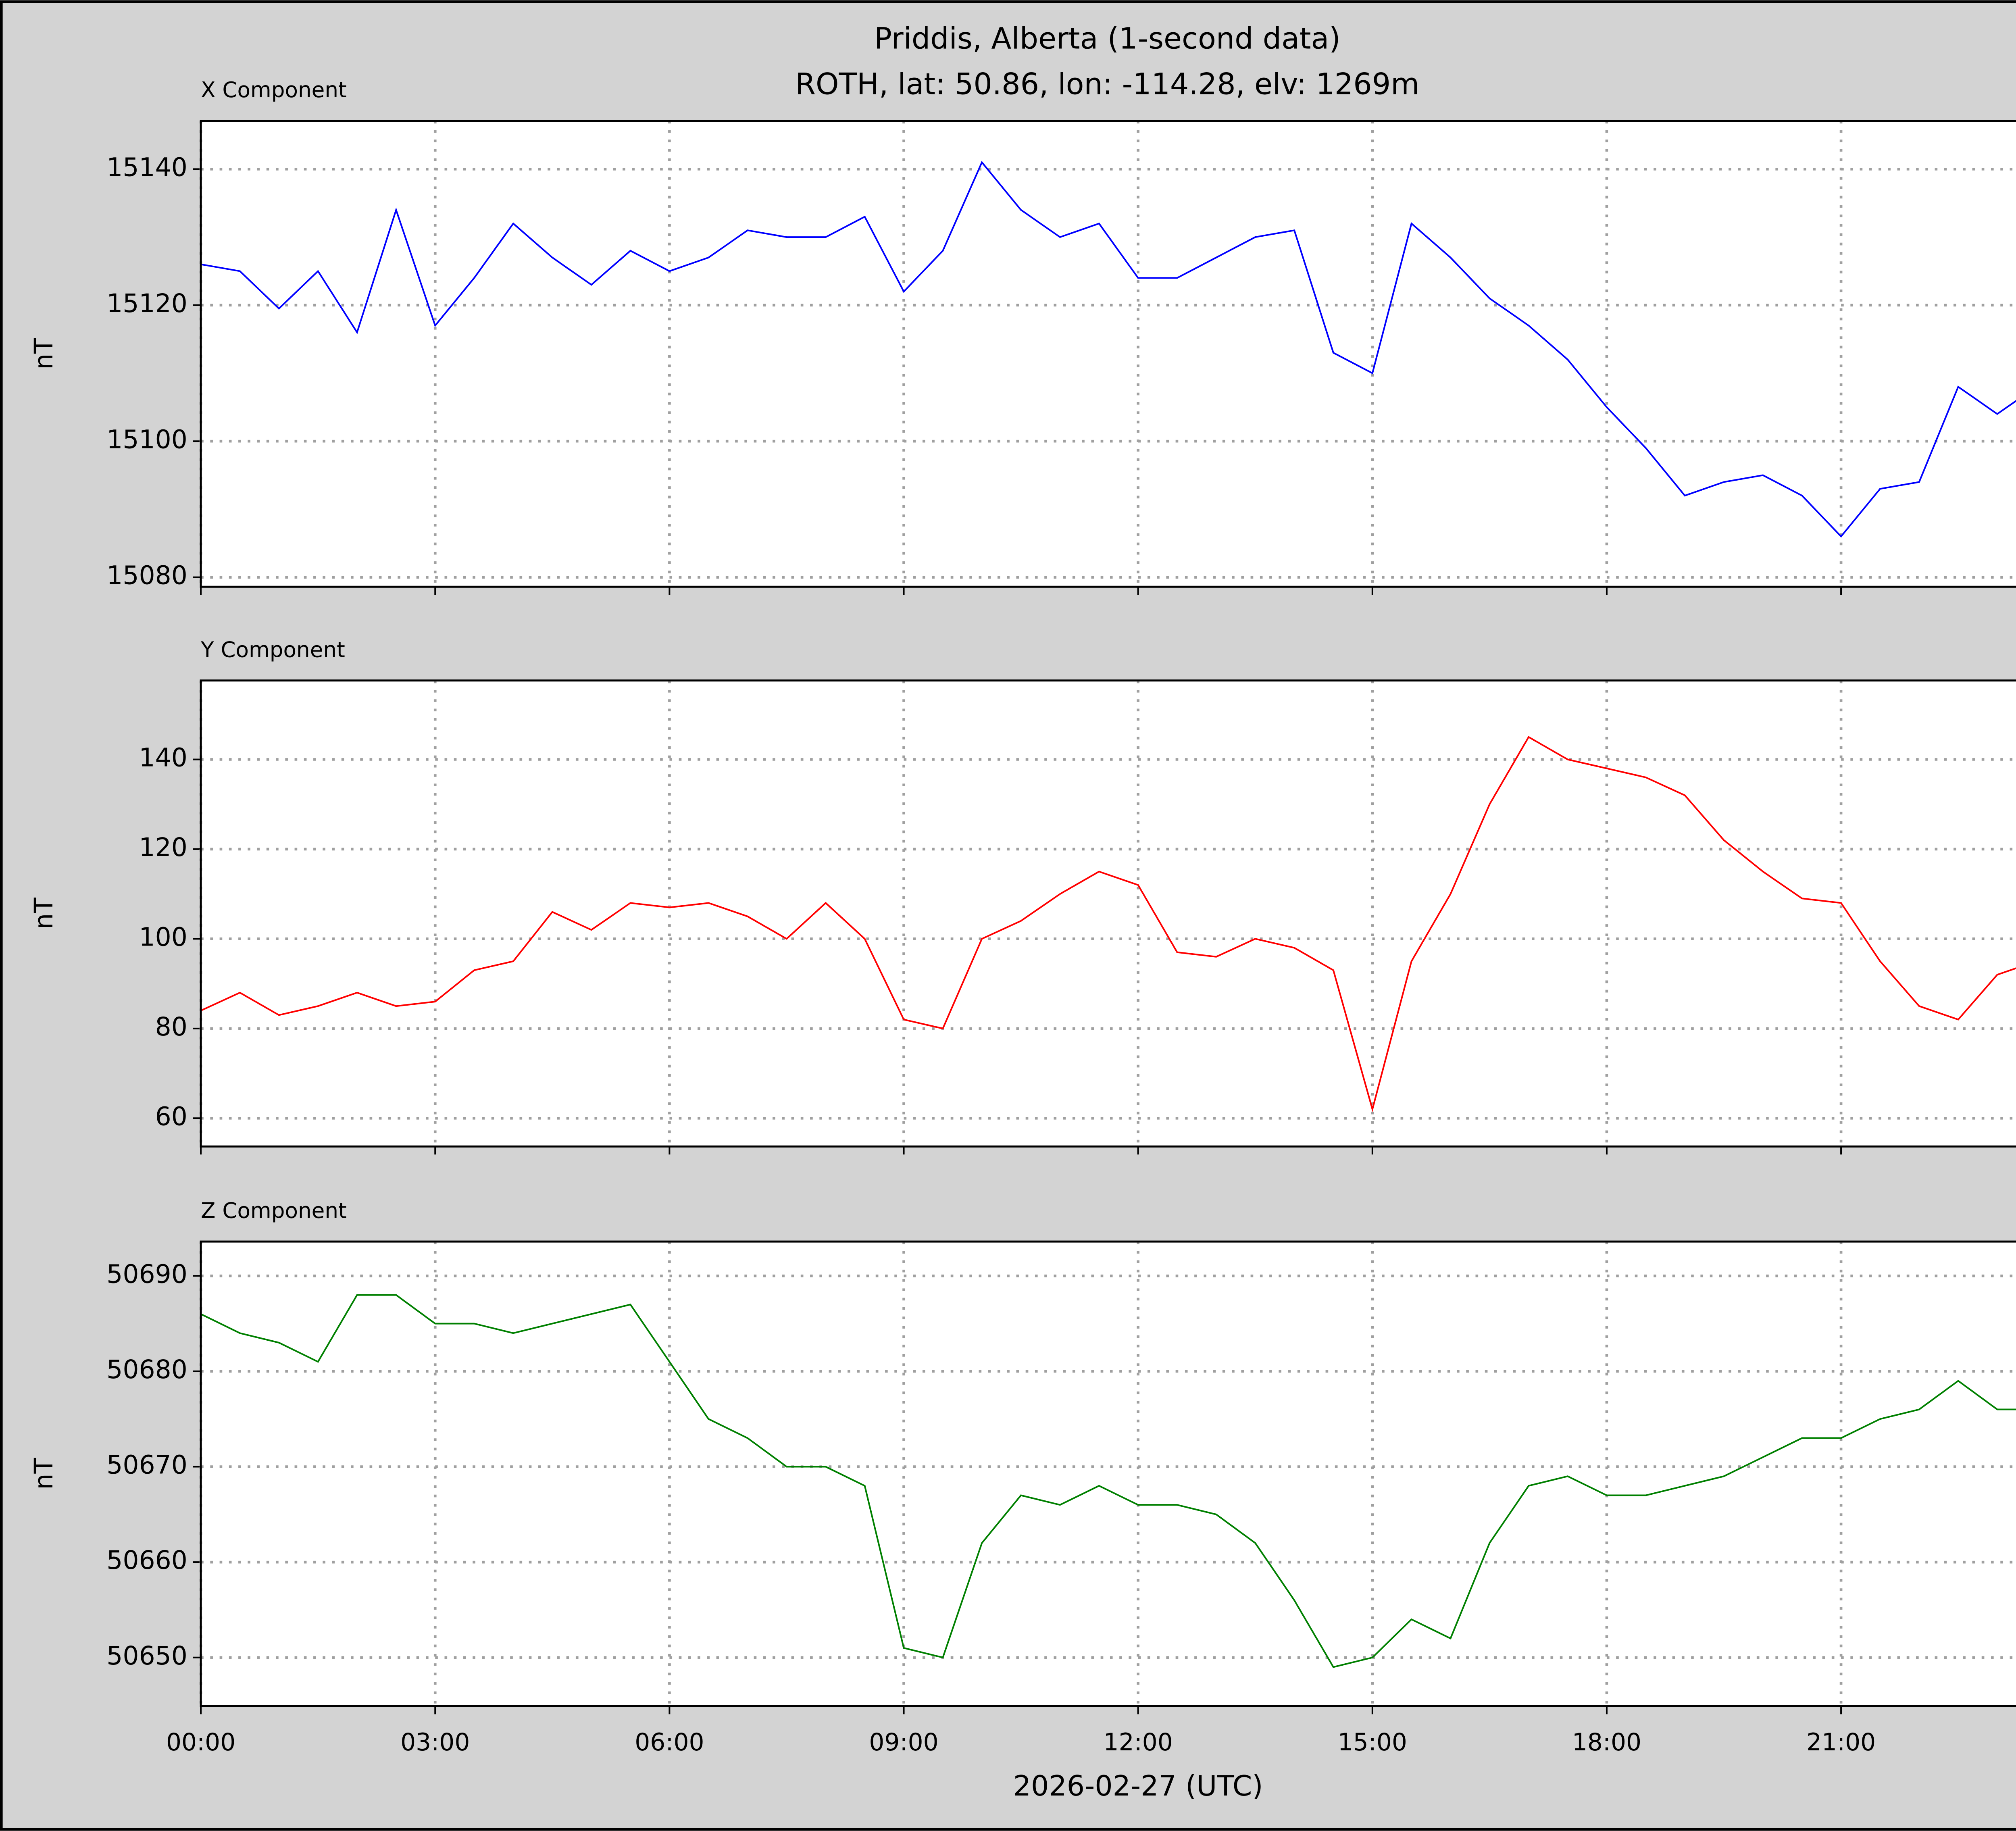 The width and height of the screenshot is (2016, 1831). I want to click on y-tick-label: 50650, so click(146, 1656).